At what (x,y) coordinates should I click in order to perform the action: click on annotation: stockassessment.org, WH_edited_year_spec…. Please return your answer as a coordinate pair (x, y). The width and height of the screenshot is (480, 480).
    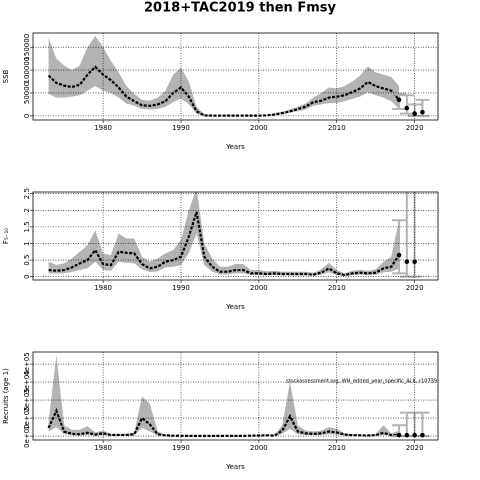
    Looking at the image, I should click on (361, 382).